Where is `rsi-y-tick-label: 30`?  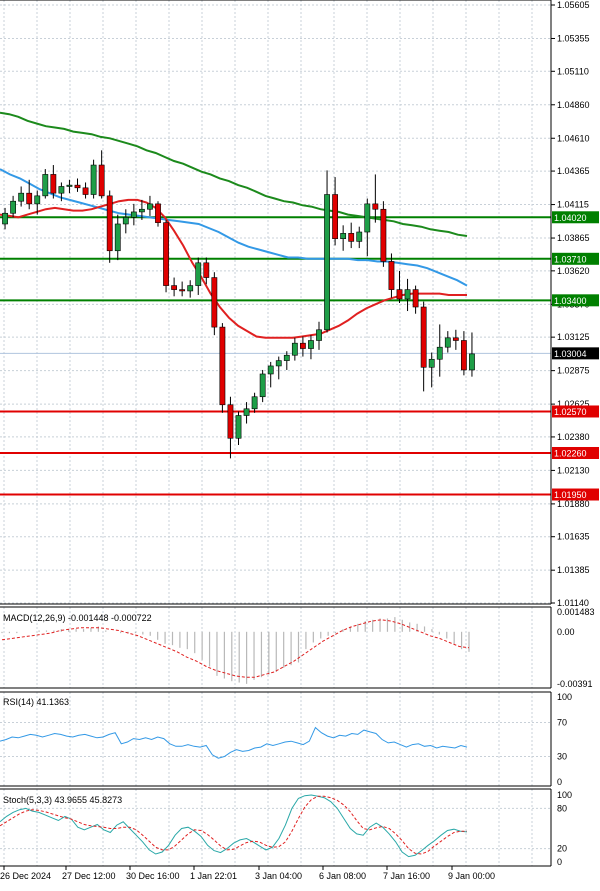 rsi-y-tick-label: 30 is located at coordinates (562, 757).